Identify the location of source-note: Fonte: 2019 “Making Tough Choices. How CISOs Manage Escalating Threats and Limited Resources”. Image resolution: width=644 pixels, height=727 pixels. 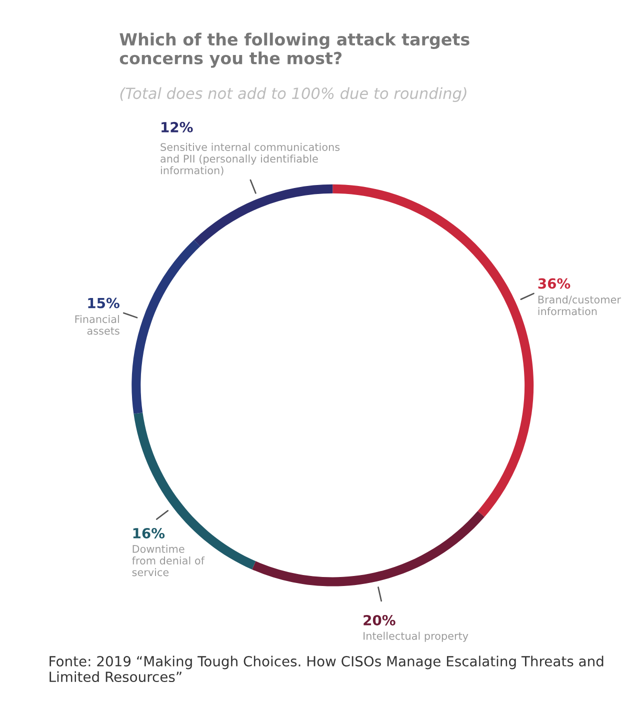
(327, 669).